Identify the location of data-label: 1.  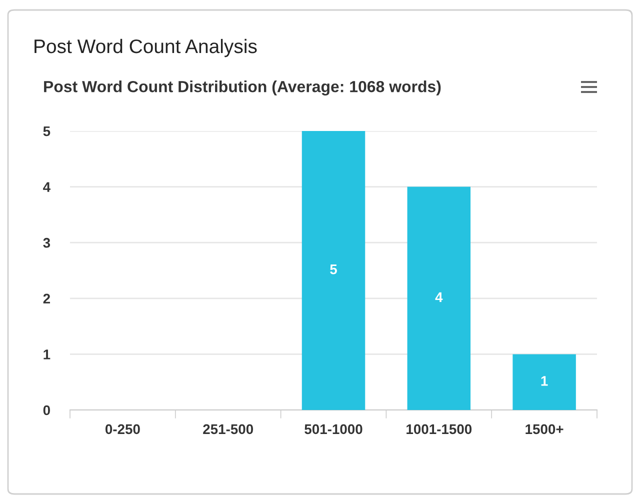
(544, 381).